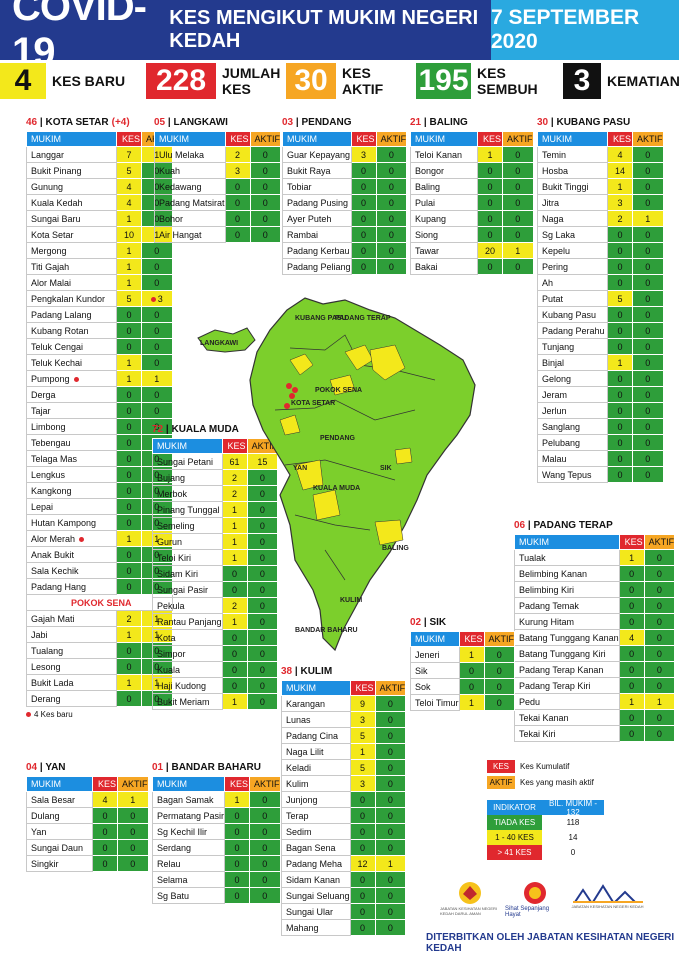 The width and height of the screenshot is (679, 960). I want to click on mukim-label: Lepai, so click(42, 506).